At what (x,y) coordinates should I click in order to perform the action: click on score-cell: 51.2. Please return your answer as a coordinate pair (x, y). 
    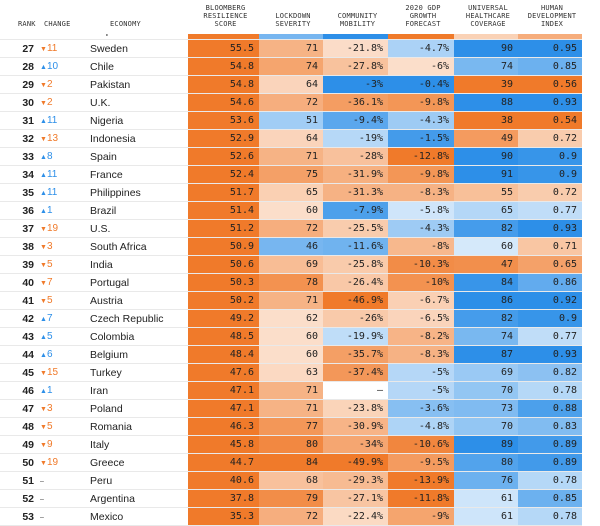
    Looking at the image, I should click on (223, 228).